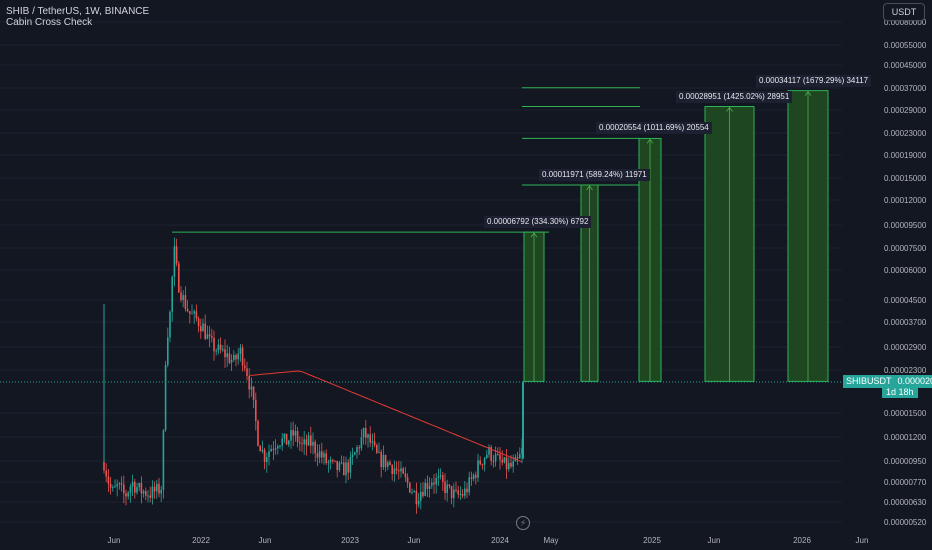  What do you see at coordinates (350, 540) in the screenshot?
I see `x-tick-label: 2023` at bounding box center [350, 540].